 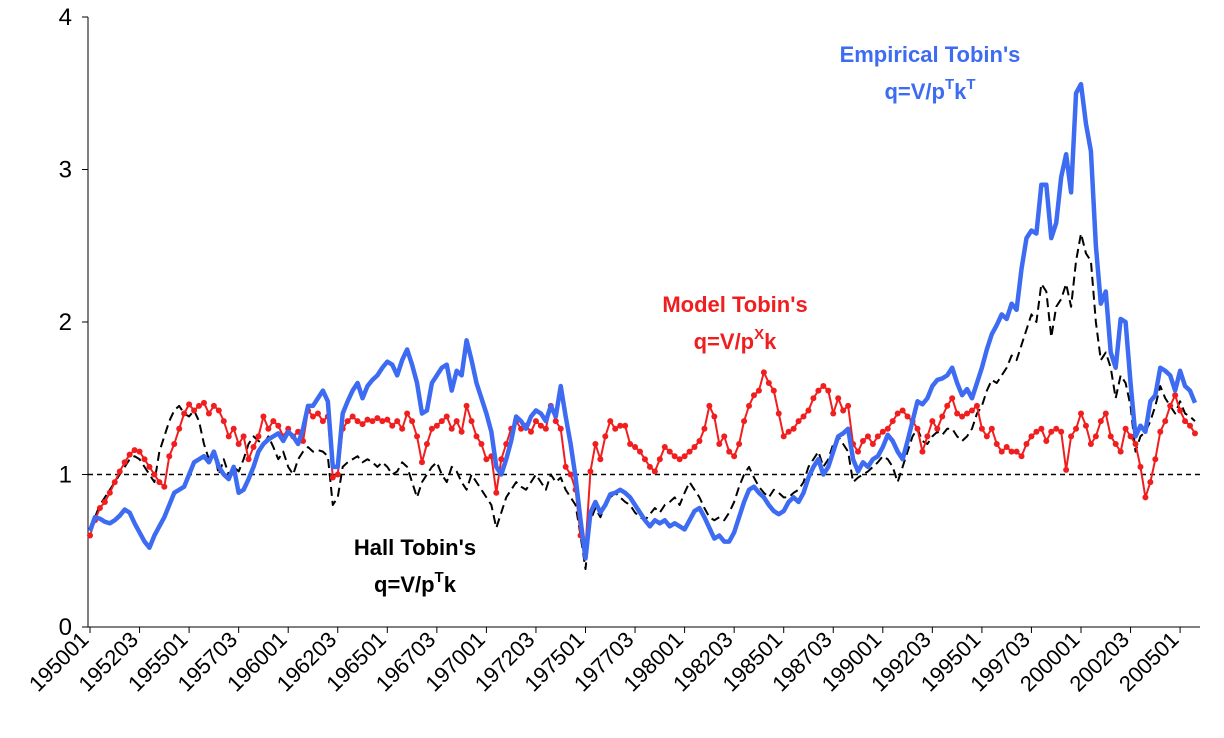 What do you see at coordinates (960, 91) in the screenshot?
I see `formula-part: k` at bounding box center [960, 91].